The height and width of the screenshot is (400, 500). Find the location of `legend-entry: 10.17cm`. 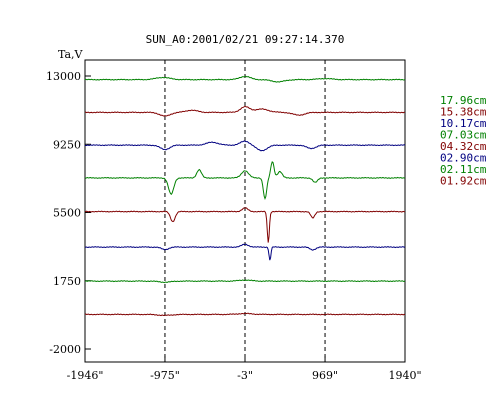

legend-entry: 10.17cm is located at coordinates (463, 123).